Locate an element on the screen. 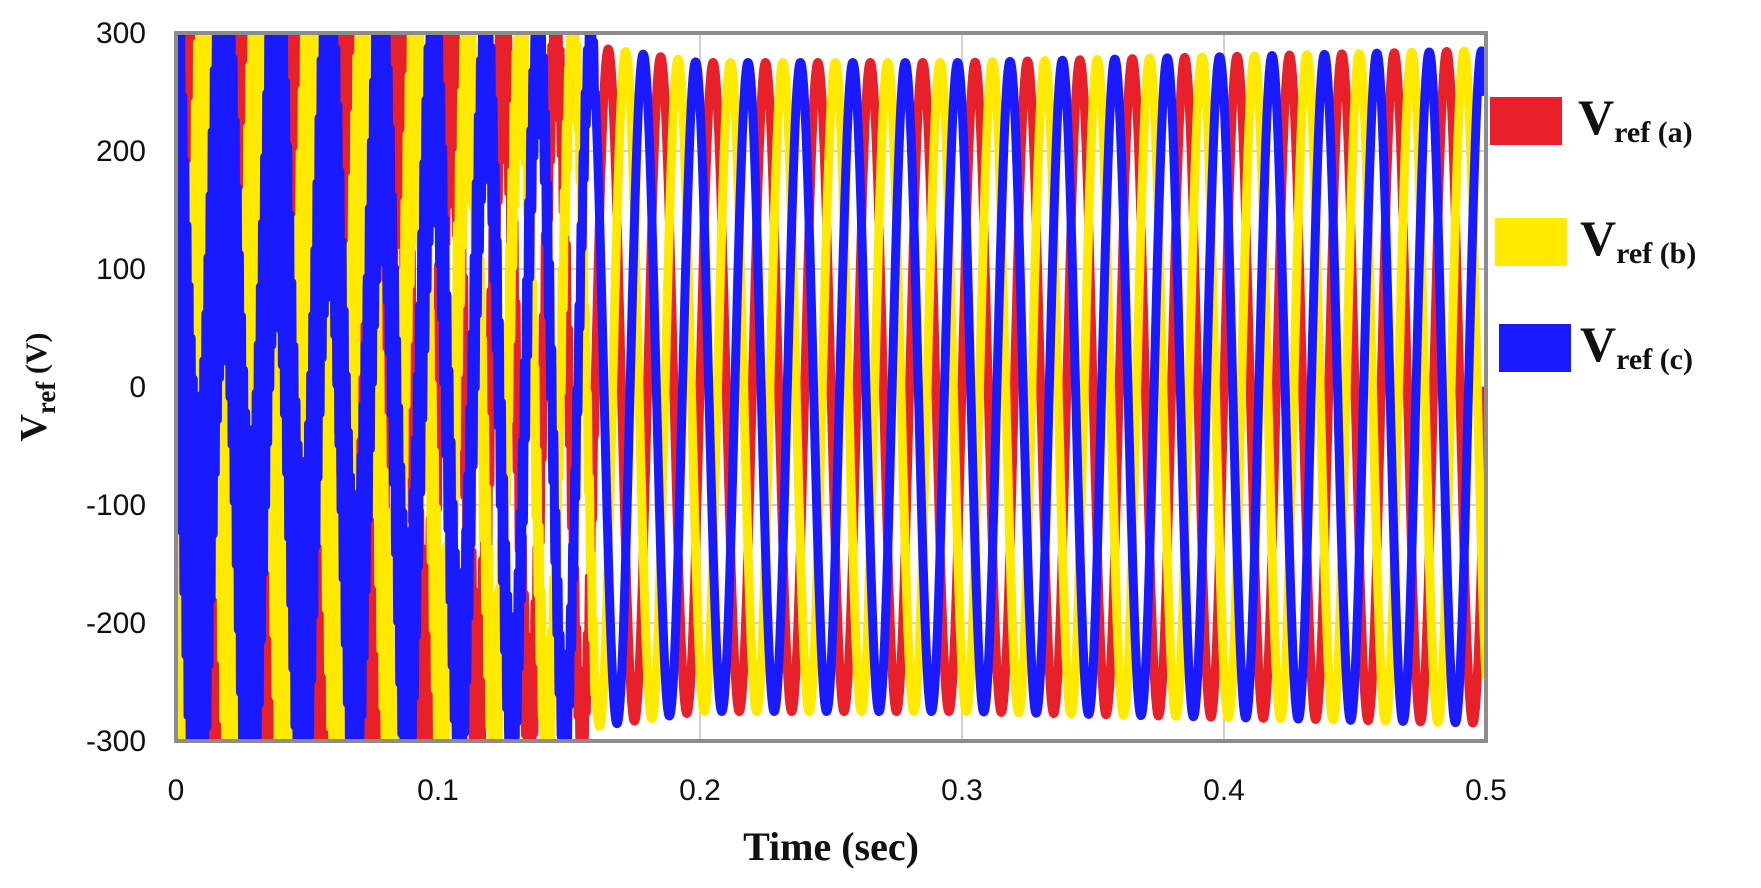  legend-label-b: Vref (b) is located at coordinates (1638, 240).